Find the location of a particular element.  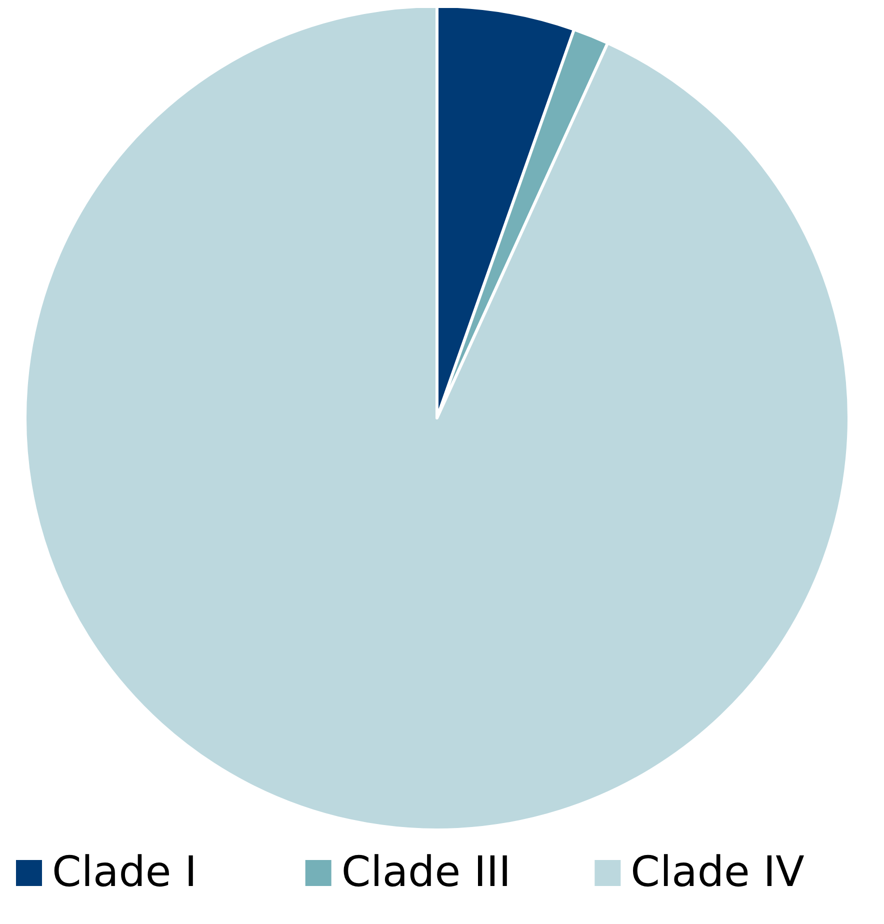

legend-label: Clade III is located at coordinates (426, 871).